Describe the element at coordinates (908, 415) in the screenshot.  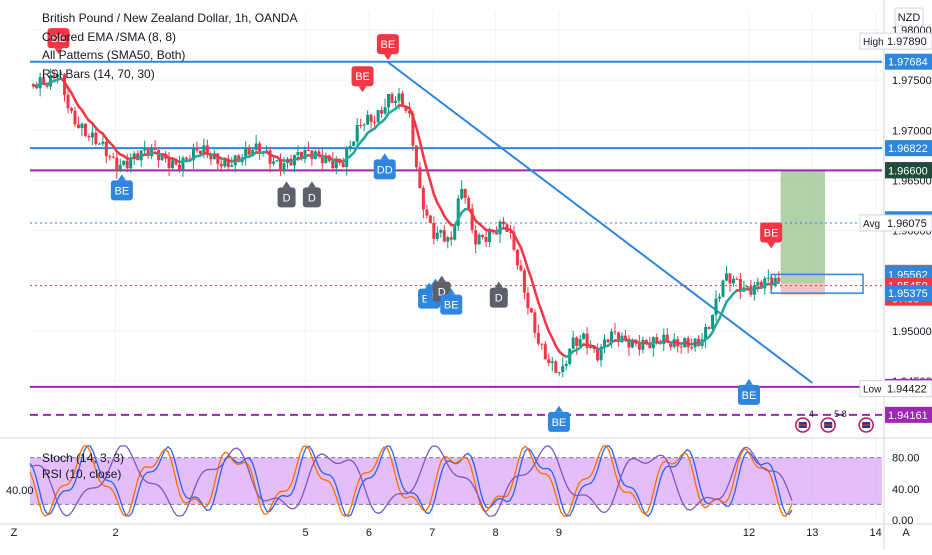
I see `price-badge: 1.94161` at that location.